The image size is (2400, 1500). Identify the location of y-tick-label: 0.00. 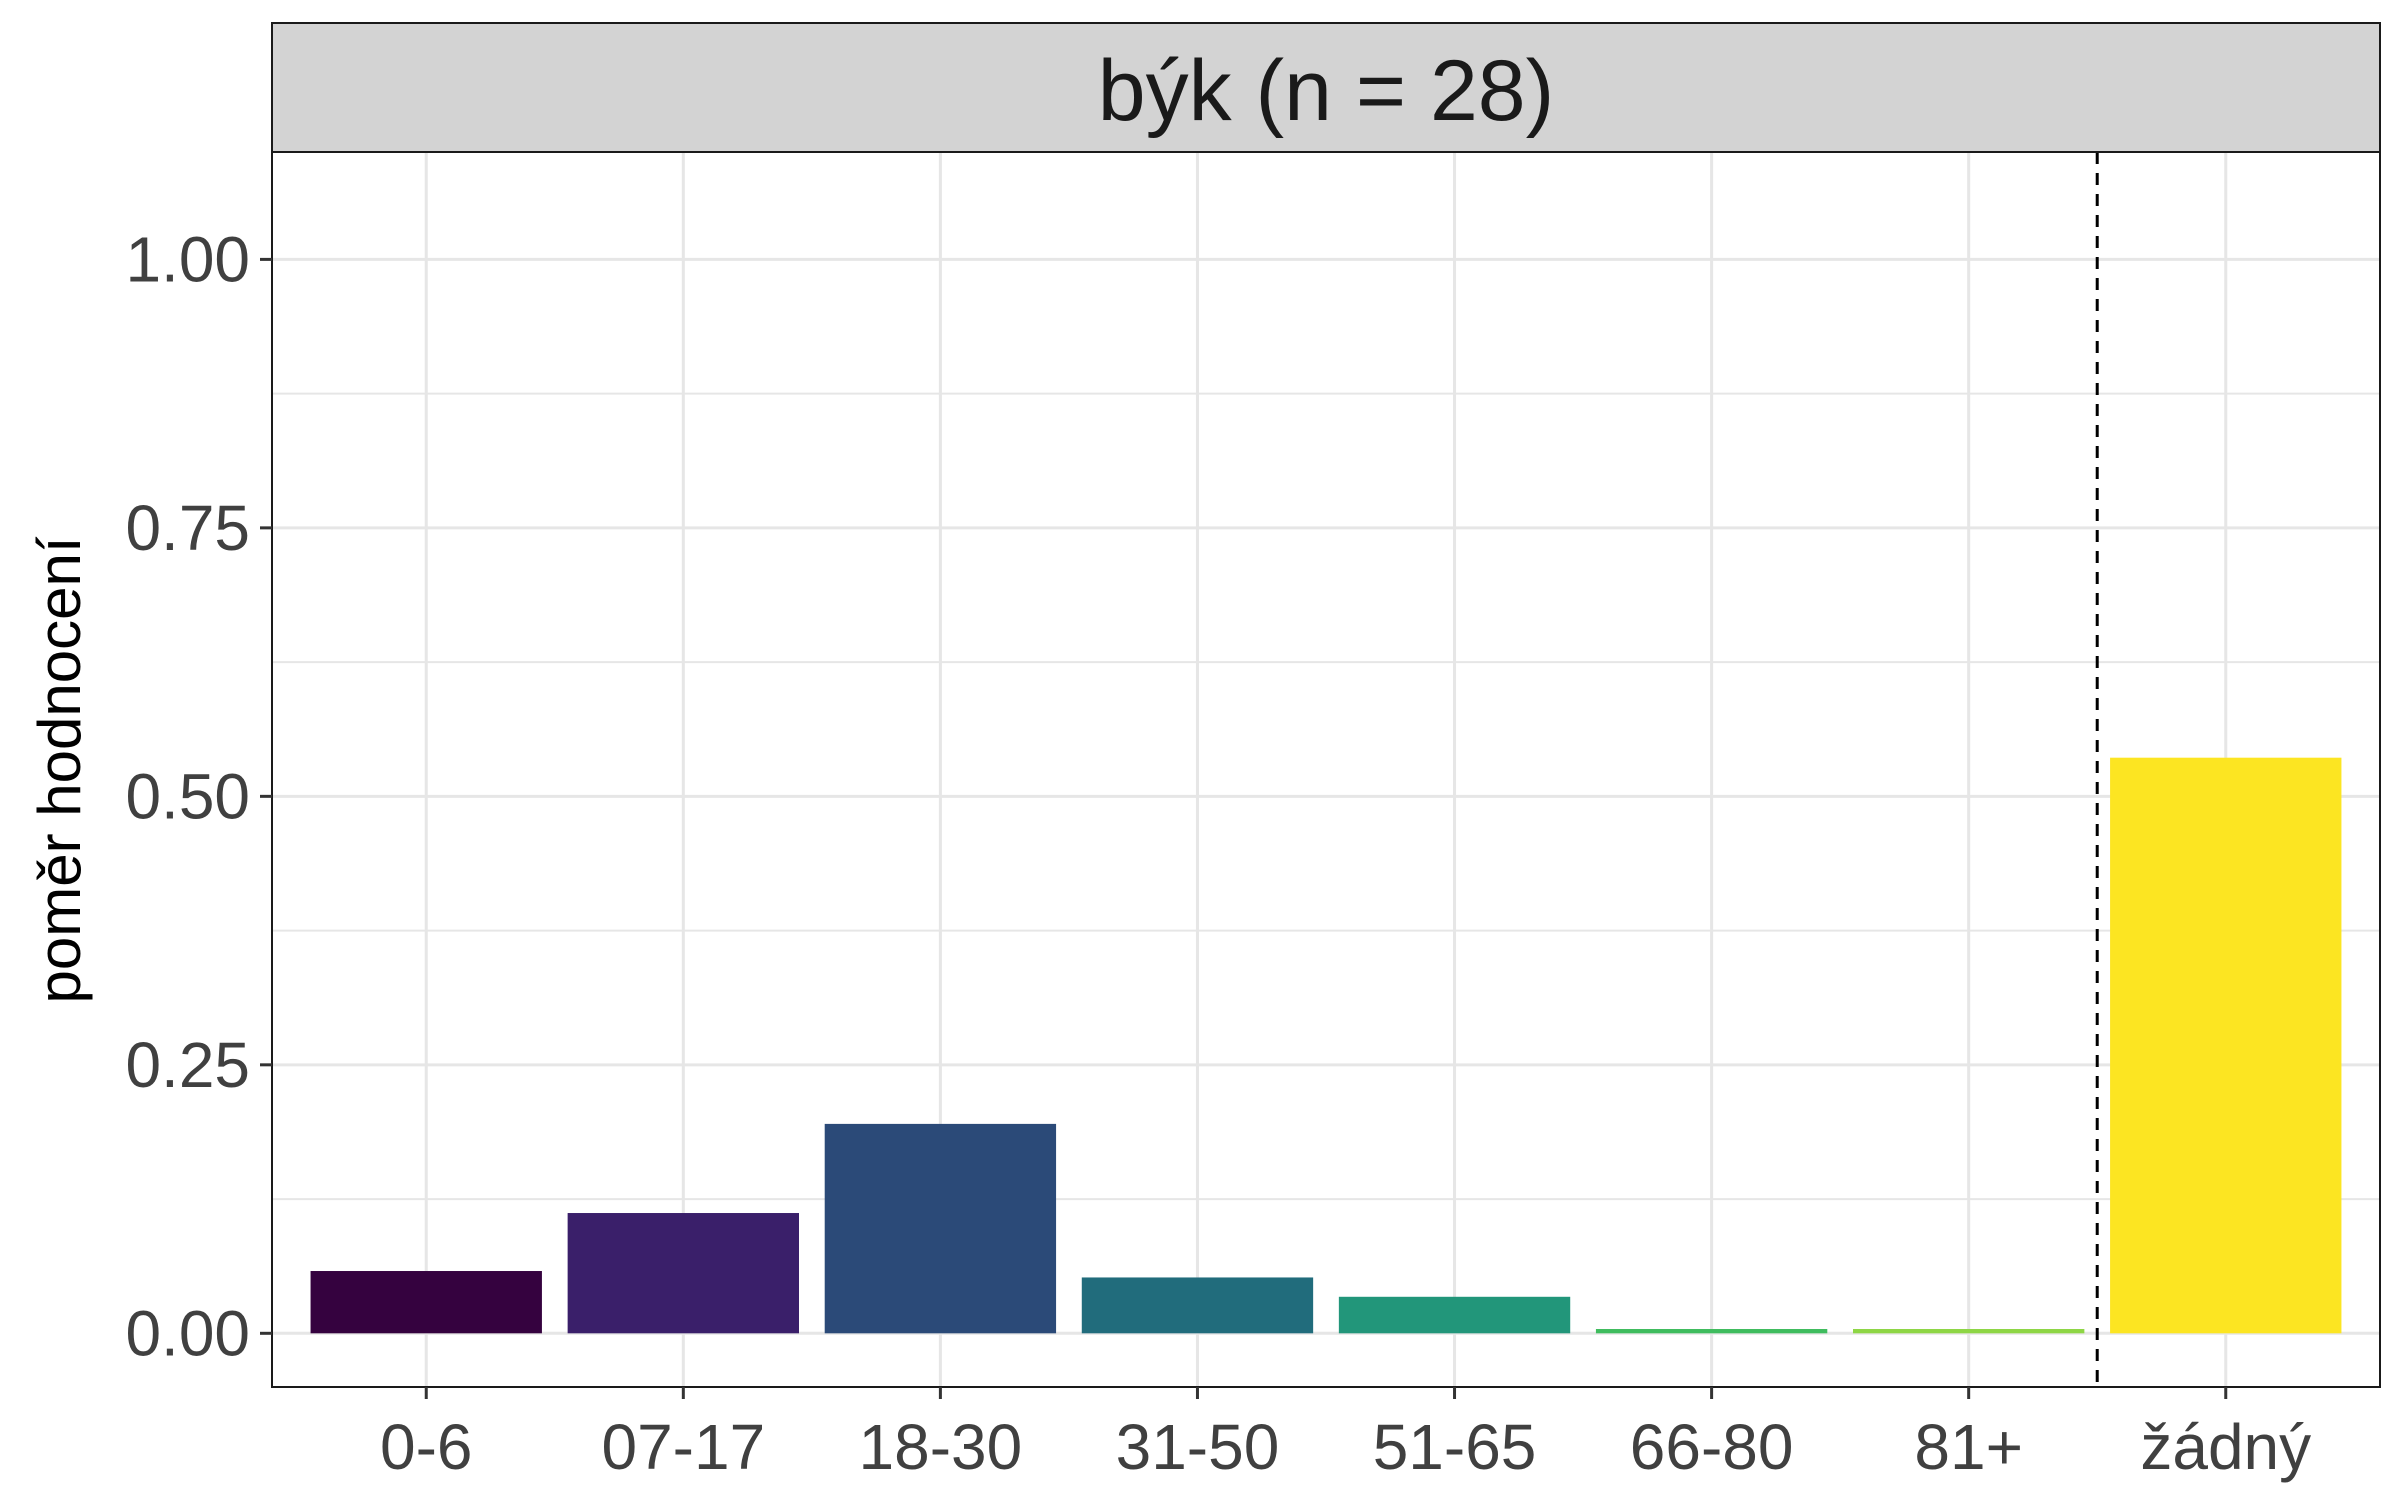
(187, 1333).